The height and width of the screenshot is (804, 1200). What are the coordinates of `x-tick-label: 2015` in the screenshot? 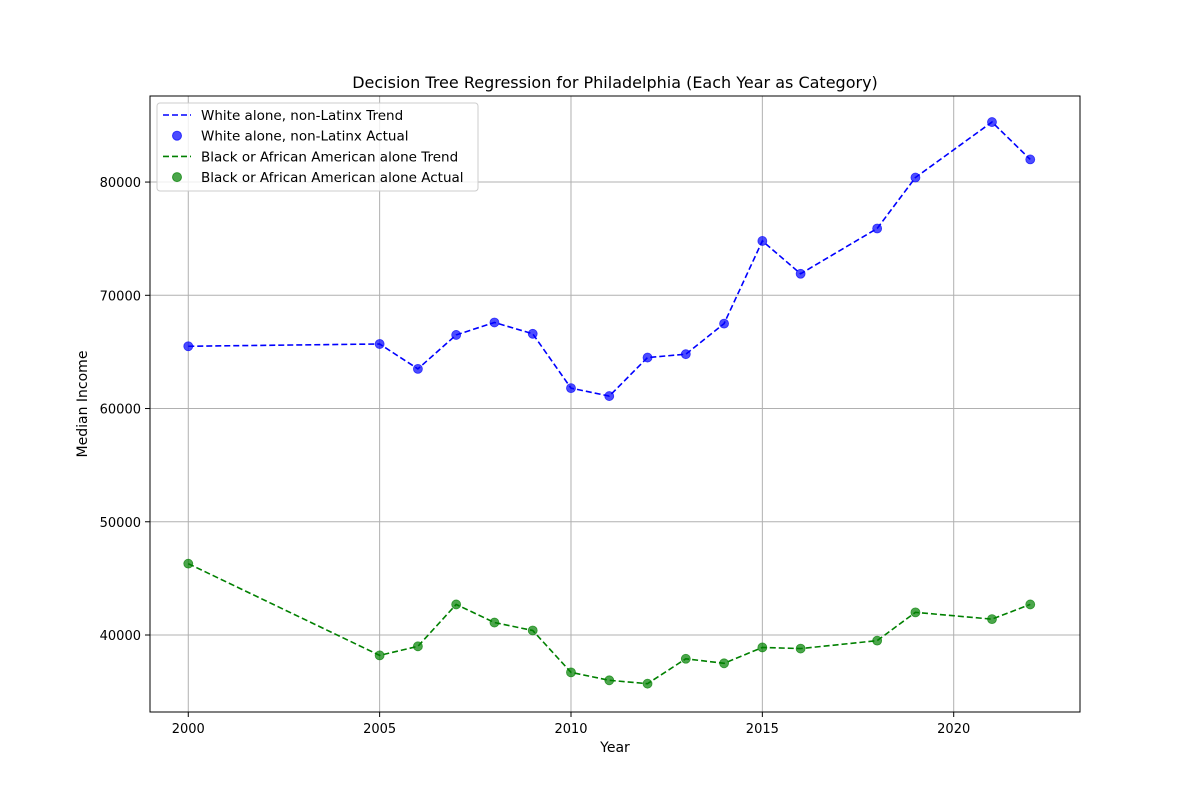 It's located at (762, 729).